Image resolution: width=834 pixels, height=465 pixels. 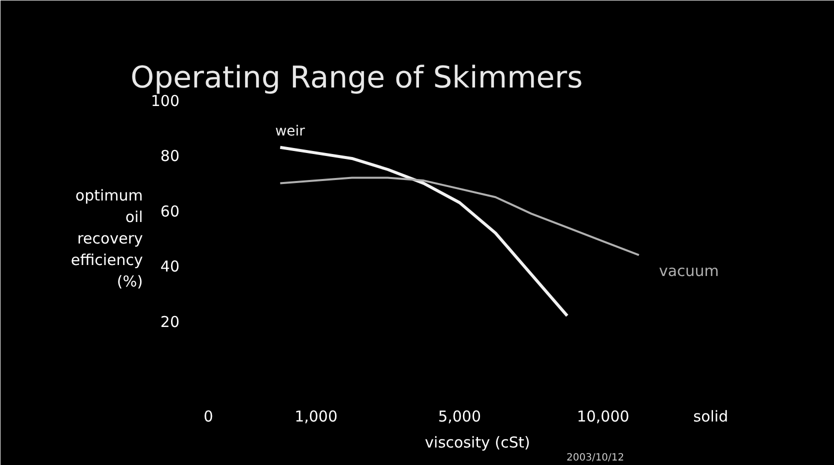 What do you see at coordinates (170, 321) in the screenshot?
I see `y-tick-label: 20` at bounding box center [170, 321].